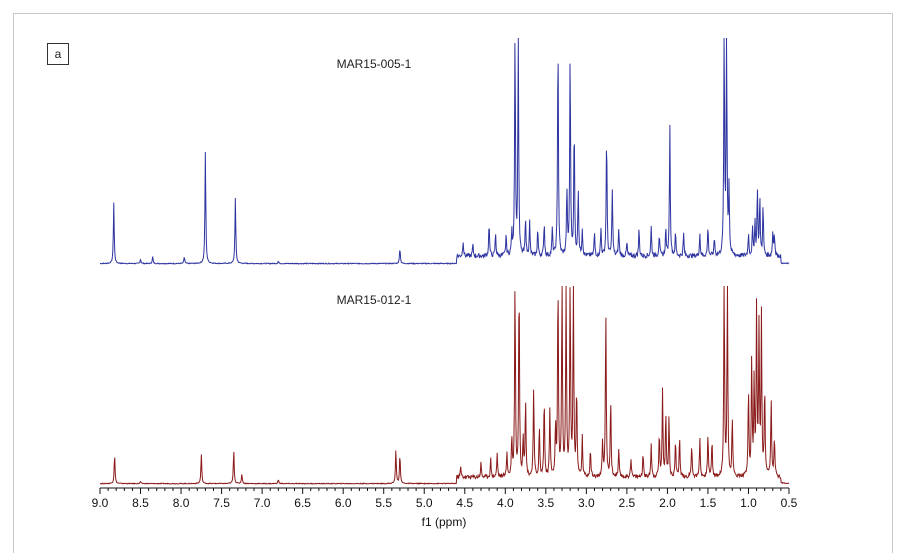 Image resolution: width=909 pixels, height=553 pixels. Describe the element at coordinates (262, 503) in the screenshot. I see `x-tick-label: 7.0` at that location.